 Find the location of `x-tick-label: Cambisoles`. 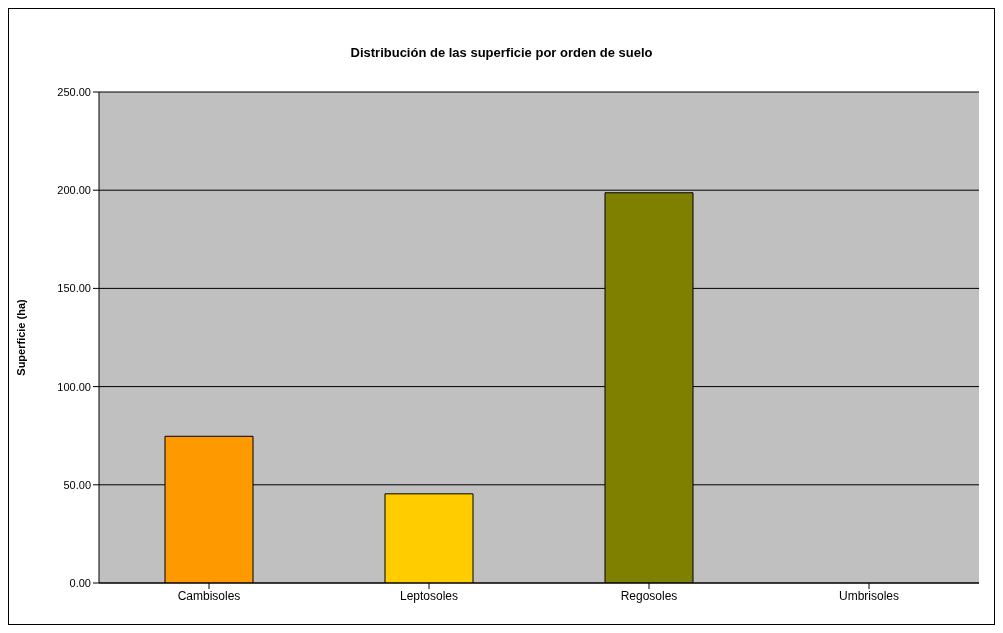

x-tick-label: Cambisoles is located at coordinates (209, 595).